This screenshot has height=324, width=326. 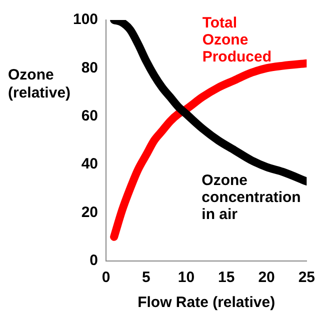 I want to click on series-label: Total Ozone Produced, so click(x=237, y=40).